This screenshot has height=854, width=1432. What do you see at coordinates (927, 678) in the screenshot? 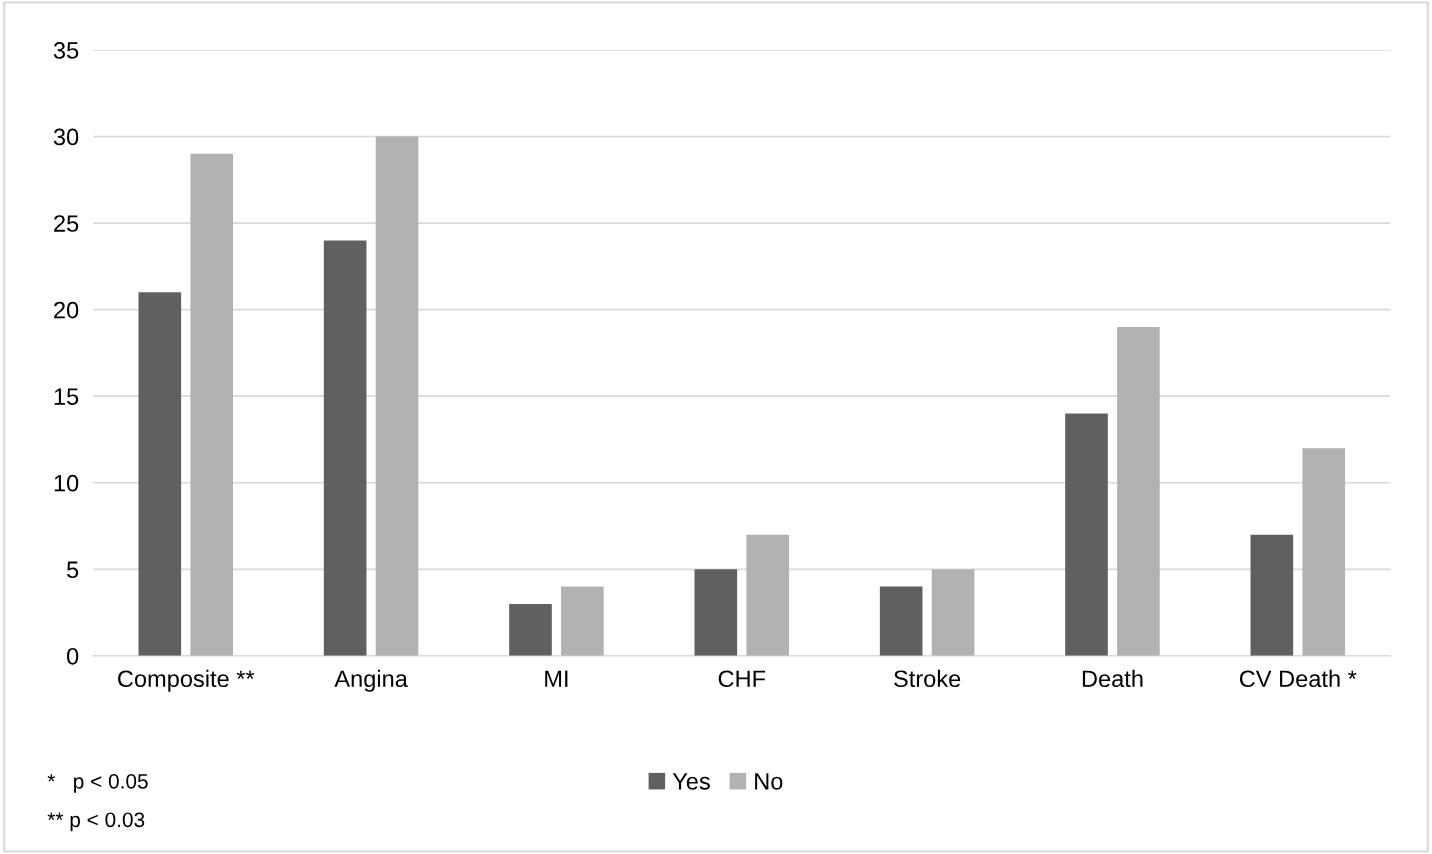
I see `x-tick-label: Stroke` at bounding box center [927, 678].